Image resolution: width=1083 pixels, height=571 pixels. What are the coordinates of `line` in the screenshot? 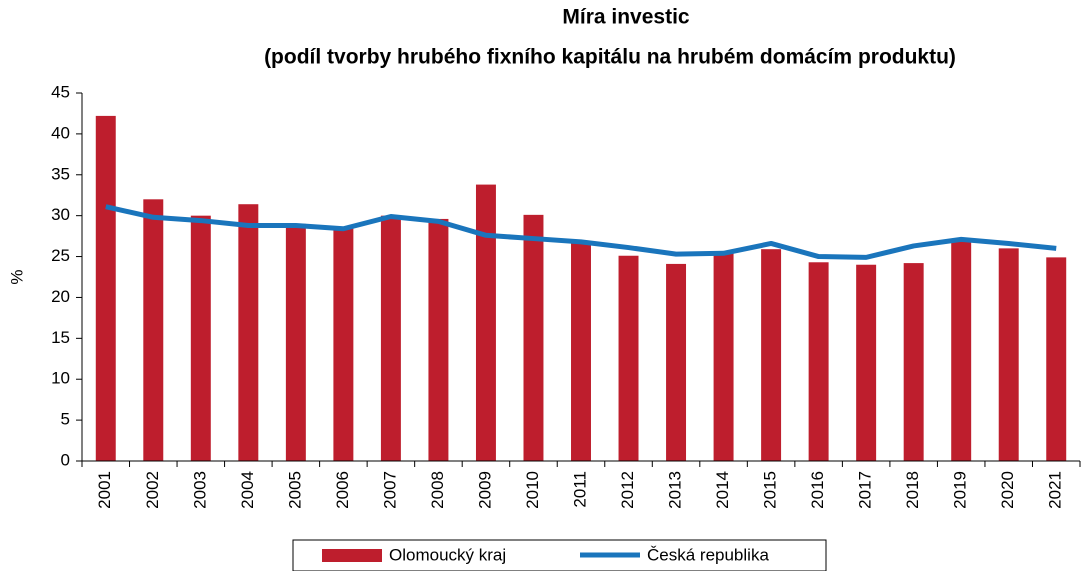 It's located at (581, 232).